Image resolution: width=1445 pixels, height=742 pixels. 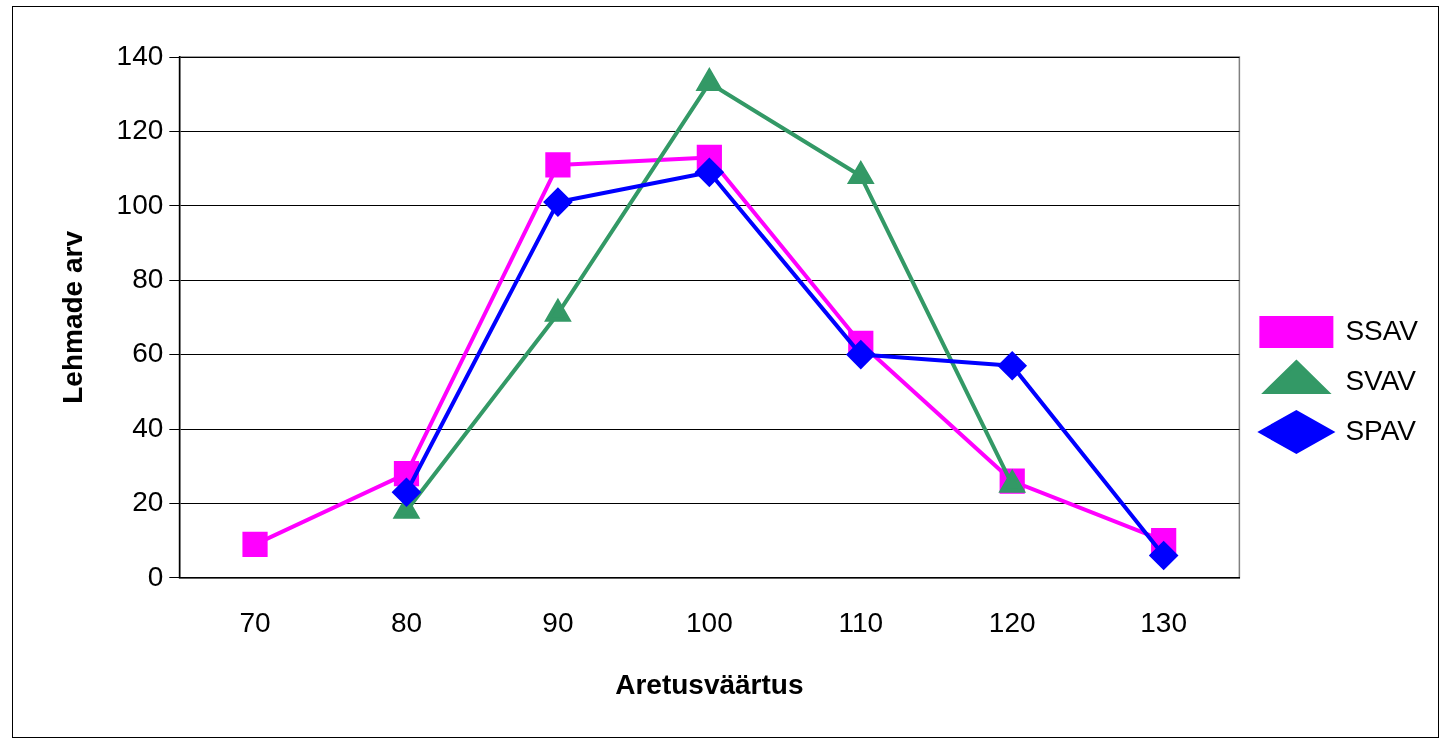 What do you see at coordinates (148, 502) in the screenshot?
I see `y-tick-label: 20` at bounding box center [148, 502].